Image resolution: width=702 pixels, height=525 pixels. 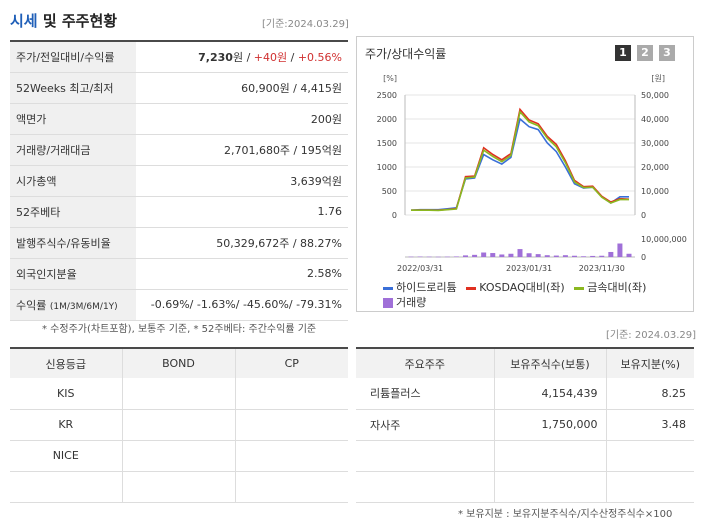 What do you see at coordinates (179, 212) in the screenshot?
I see `table-row: 52주베타 1.76` at bounding box center [179, 212].